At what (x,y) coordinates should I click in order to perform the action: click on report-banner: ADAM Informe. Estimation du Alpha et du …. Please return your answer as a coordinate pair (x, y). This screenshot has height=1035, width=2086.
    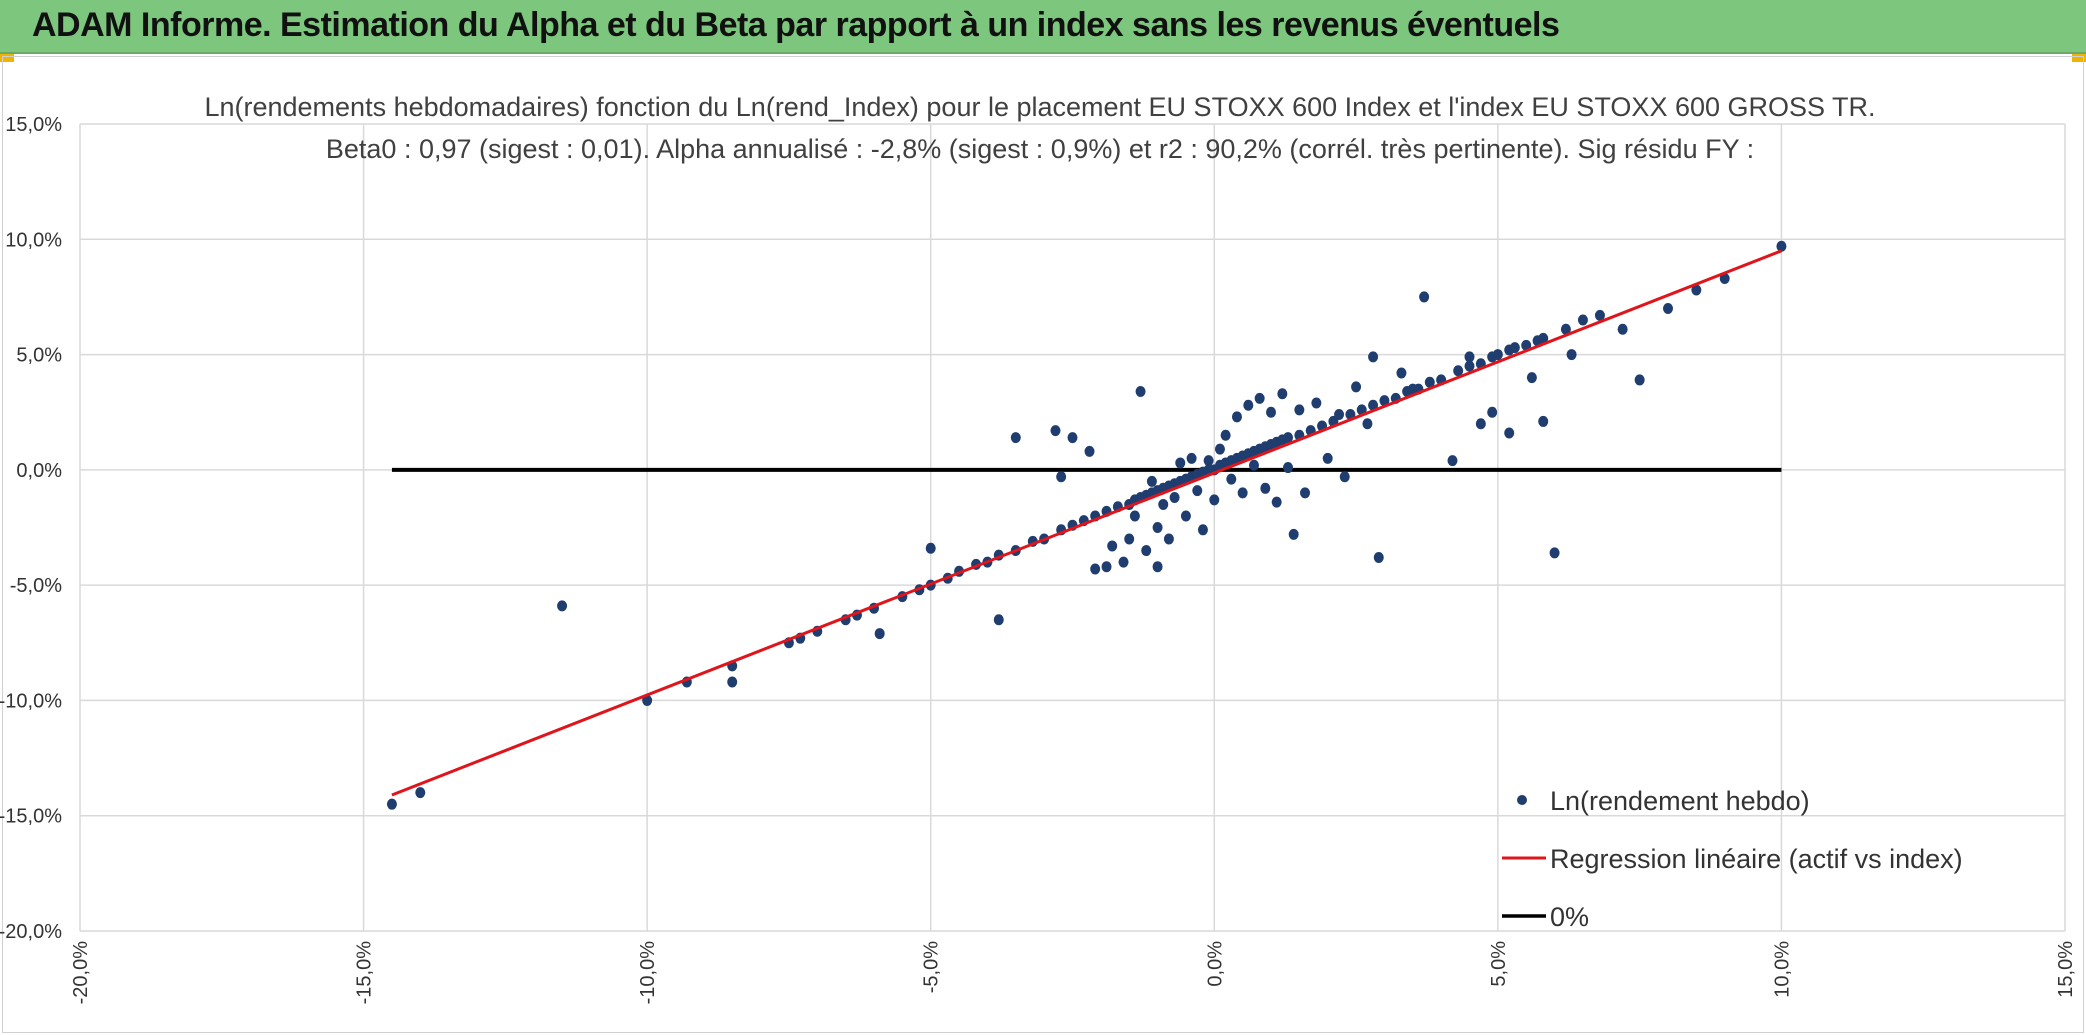
    Looking at the image, I should click on (1043, 27).